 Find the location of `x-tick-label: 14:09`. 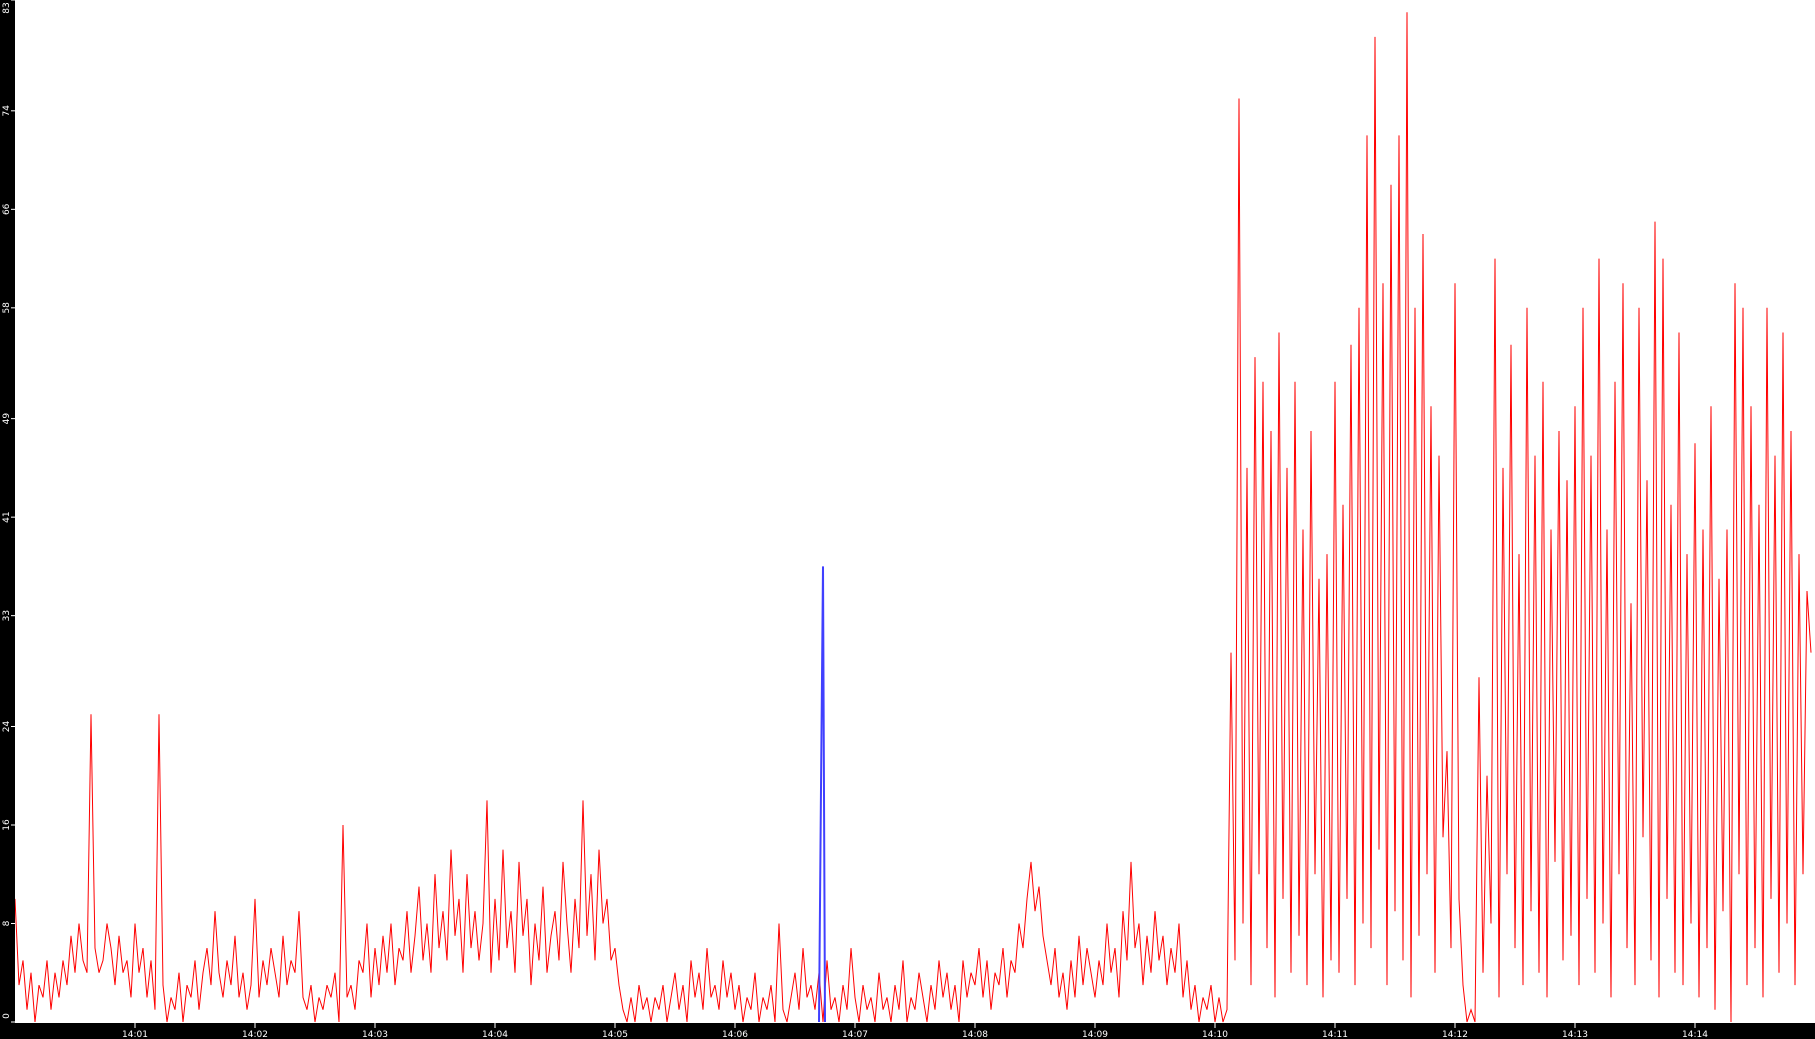

x-tick-label: 14:09 is located at coordinates (1095, 1034).